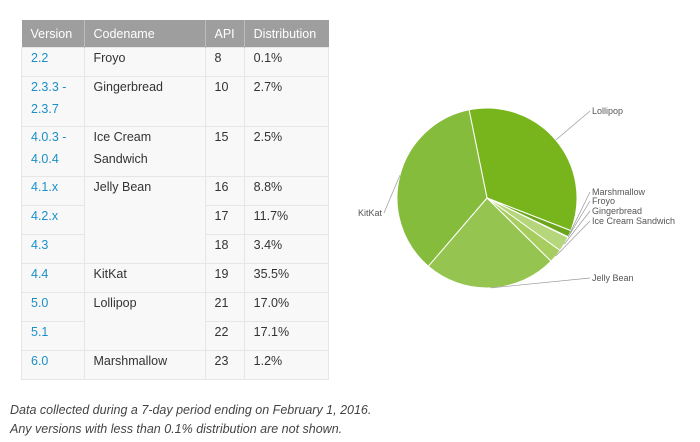 Image resolution: width=700 pixels, height=442 pixels. I want to click on codename-cell: Lollipop, so click(144, 321).